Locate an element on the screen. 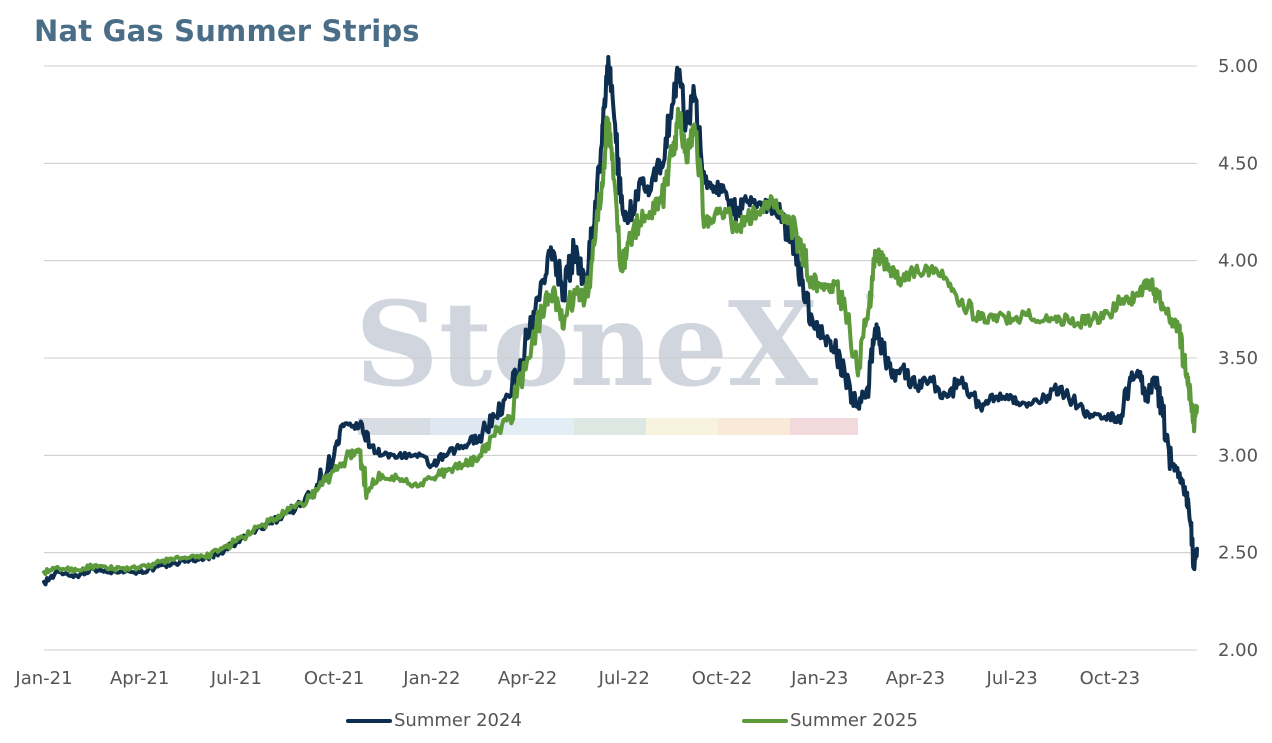  y-tick-label: 4.50 is located at coordinates (1238, 163).